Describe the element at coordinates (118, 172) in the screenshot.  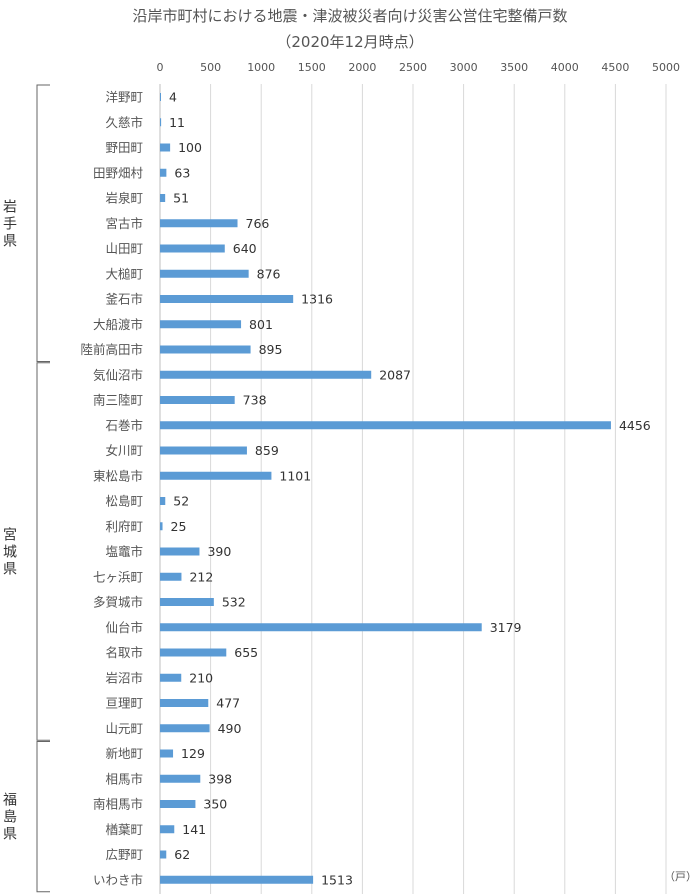
I see `category-label: 田野畑村` at that location.